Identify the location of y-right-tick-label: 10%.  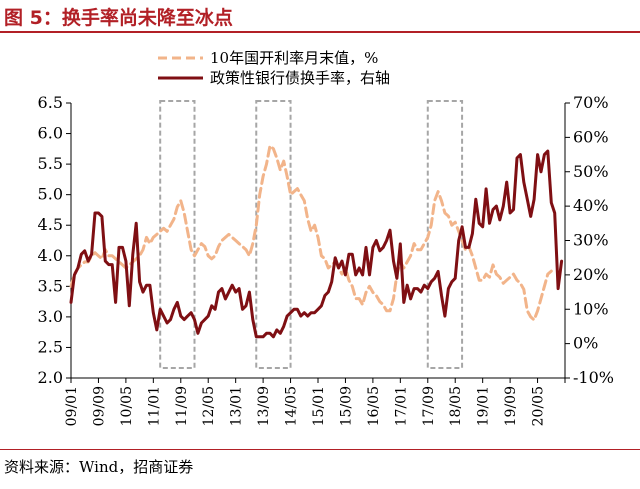
(591, 308).